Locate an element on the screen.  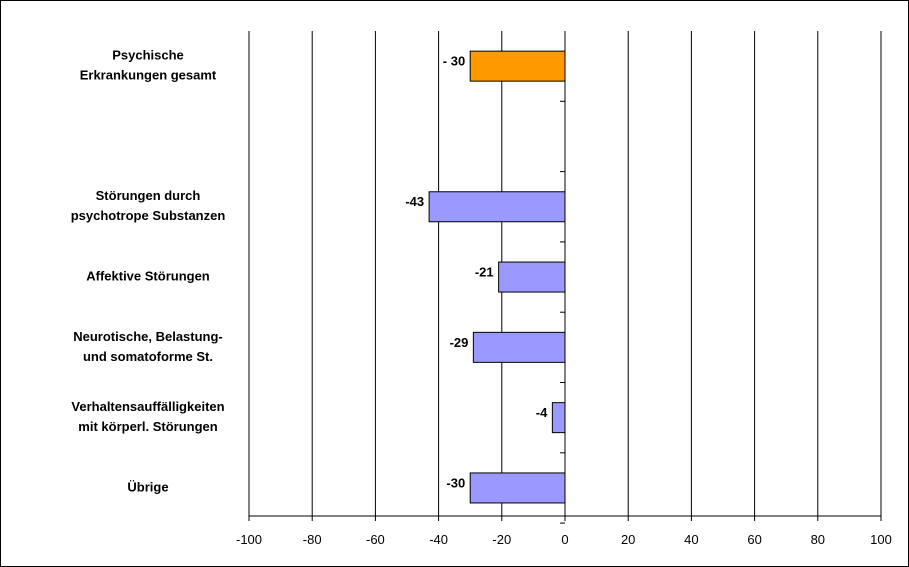
x-tick-label-8: 60 is located at coordinates (754, 539).